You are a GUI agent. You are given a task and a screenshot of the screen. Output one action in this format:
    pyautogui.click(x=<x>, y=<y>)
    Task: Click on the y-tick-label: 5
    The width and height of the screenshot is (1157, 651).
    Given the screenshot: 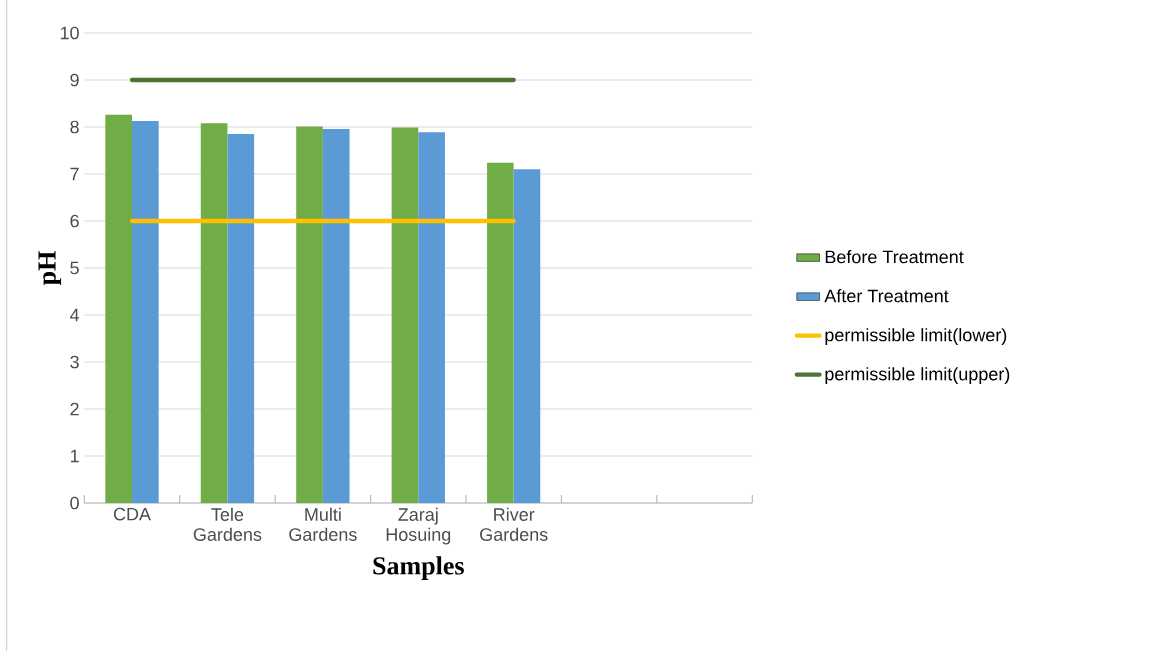 What is the action you would take?
    pyautogui.click(x=74, y=268)
    